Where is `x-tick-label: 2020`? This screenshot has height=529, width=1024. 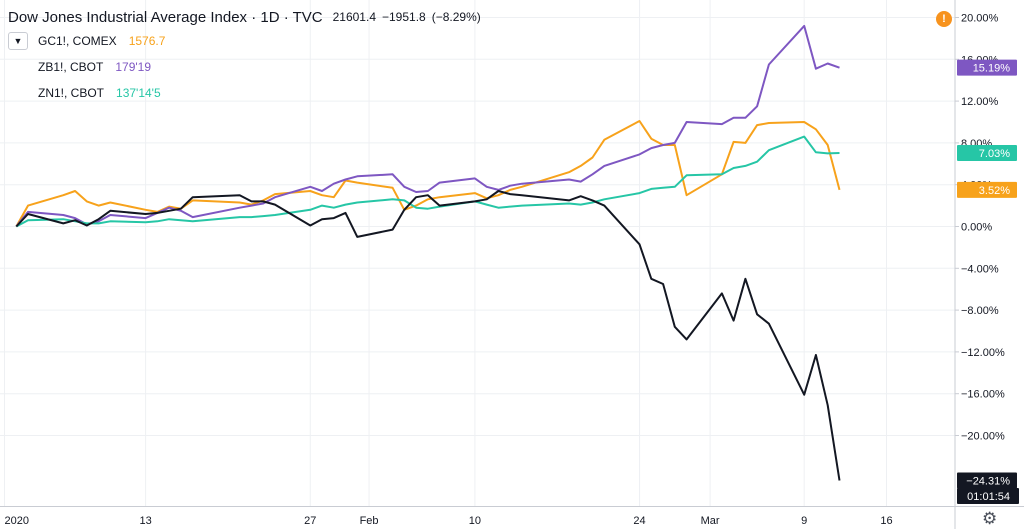
x-tick-label: 2020 is located at coordinates (17, 521).